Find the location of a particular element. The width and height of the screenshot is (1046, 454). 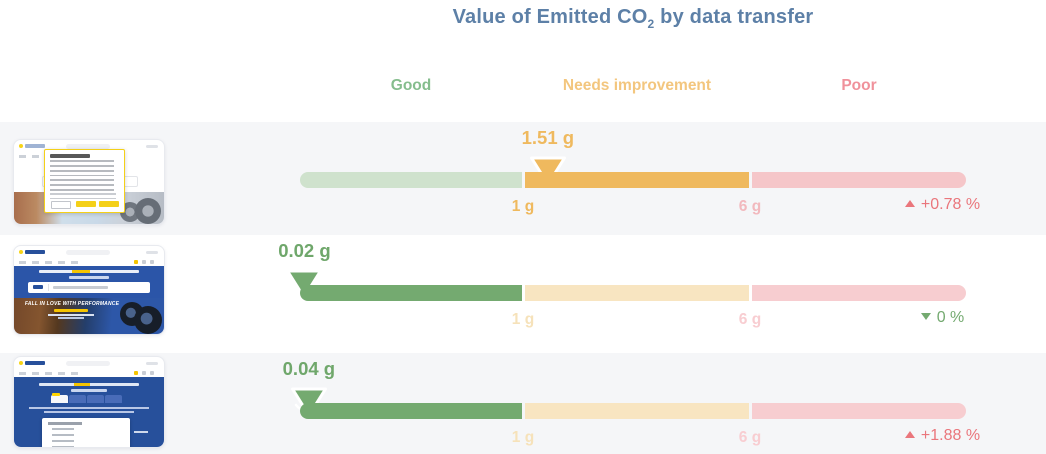

search-box-placeholder-bar is located at coordinates (80, 287).